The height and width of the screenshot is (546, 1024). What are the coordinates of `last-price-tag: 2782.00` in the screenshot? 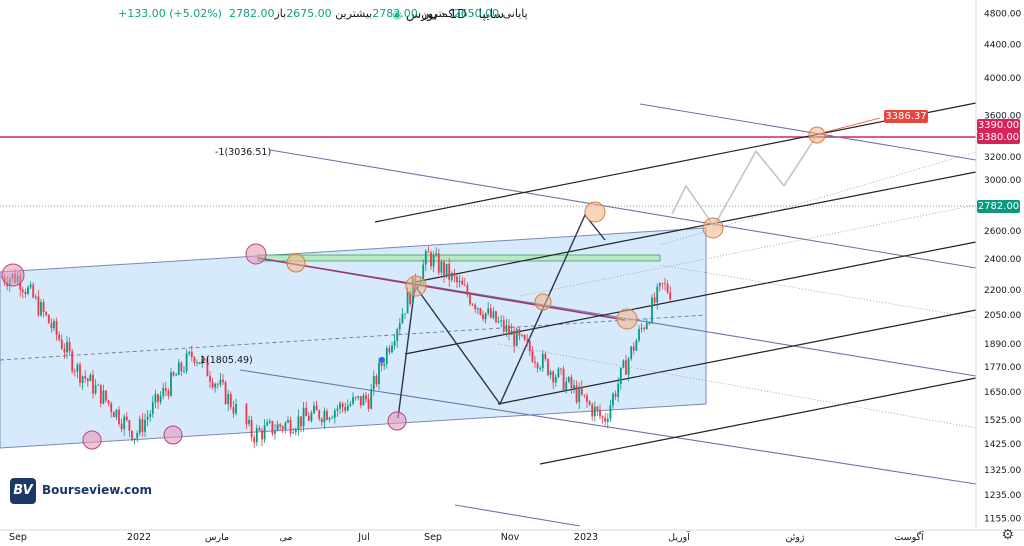 It's located at (998, 206).